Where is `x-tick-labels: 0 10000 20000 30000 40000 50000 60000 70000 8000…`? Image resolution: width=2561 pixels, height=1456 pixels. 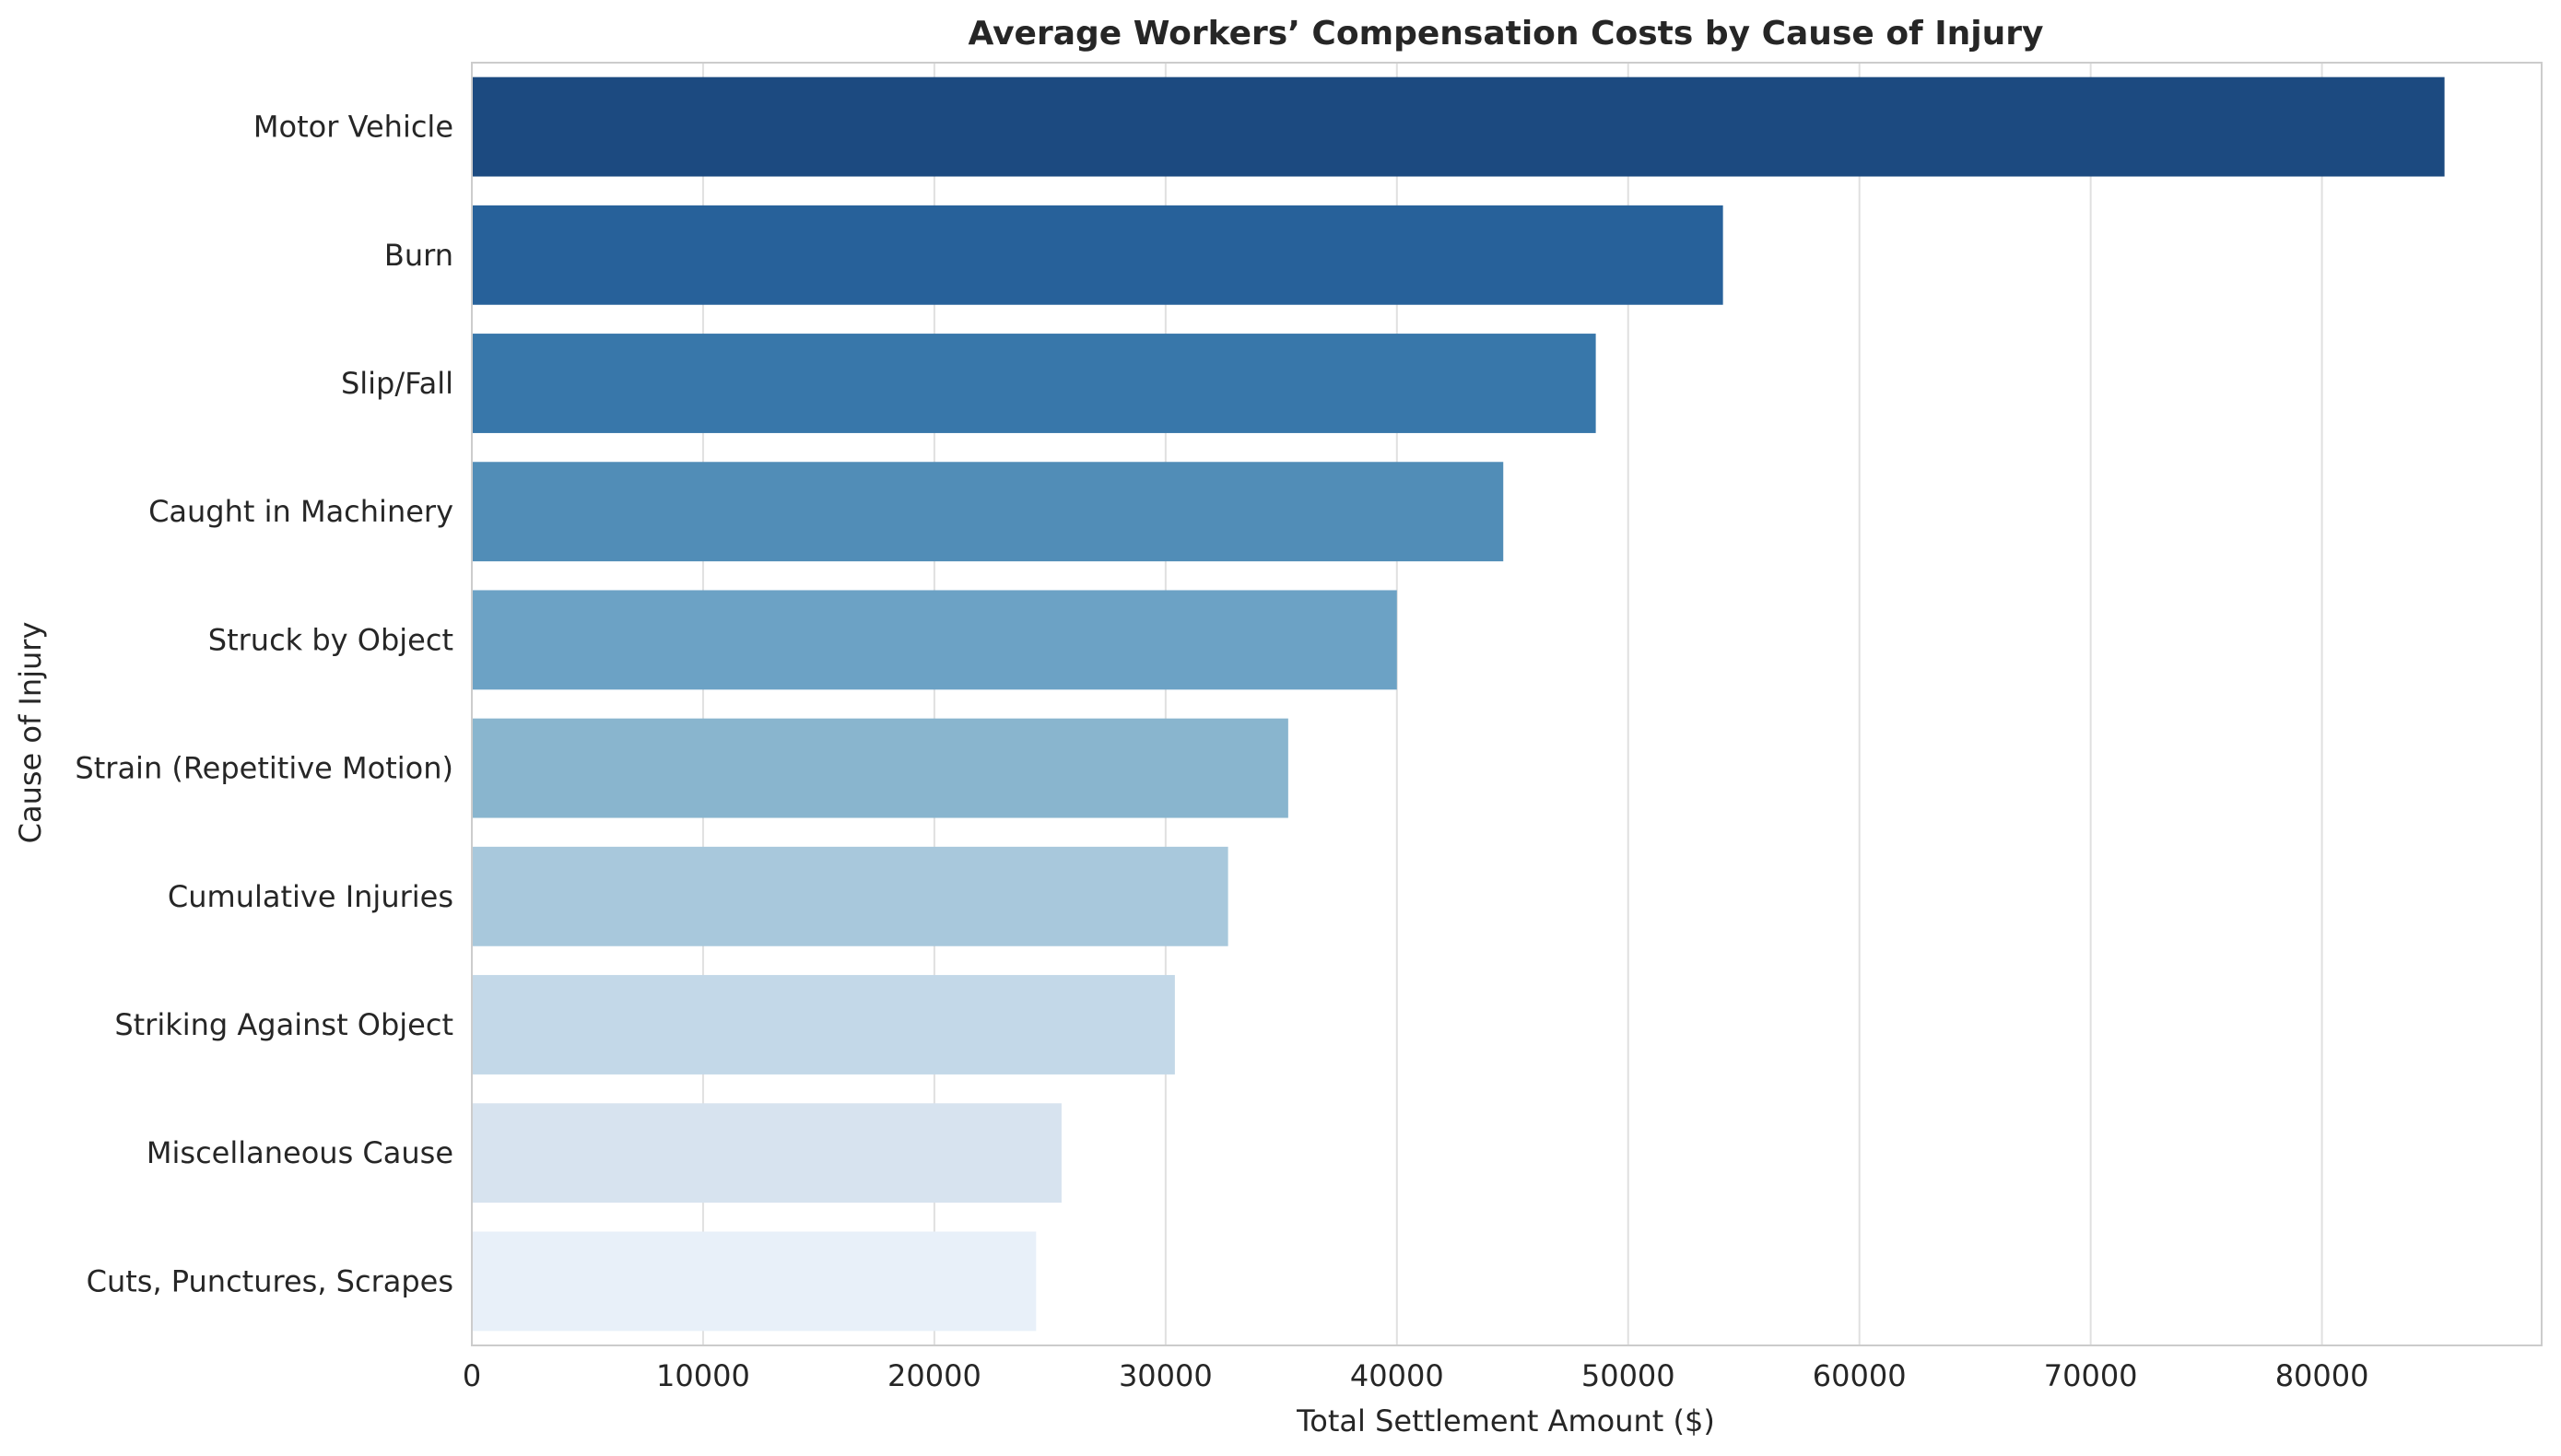 x-tick-labels: 0 10000 20000 30000 40000 50000 60000 70000 8000… is located at coordinates (1416, 1375).